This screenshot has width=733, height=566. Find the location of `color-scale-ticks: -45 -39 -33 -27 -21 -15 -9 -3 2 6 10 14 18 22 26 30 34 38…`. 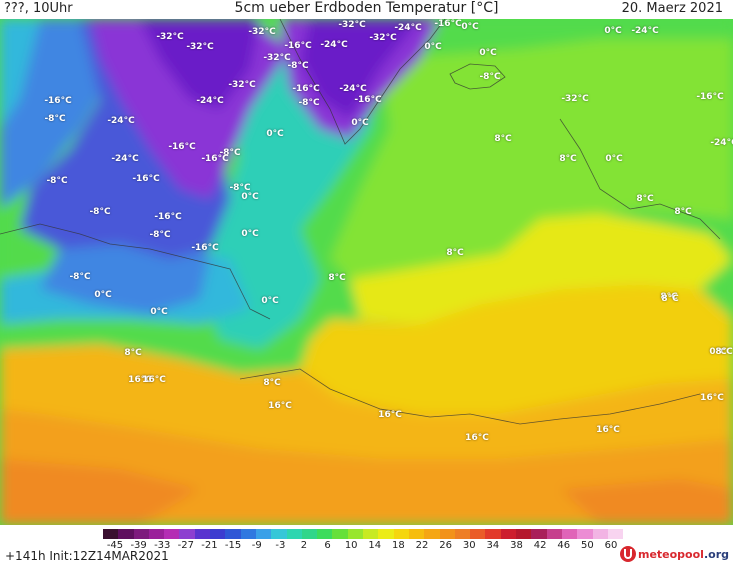

color-scale-ticks: -45 -39 -33 -27 -21 -15 -9 -3 2 6 10 14 18 22 26 30 34 38… is located at coordinates (363, 546).